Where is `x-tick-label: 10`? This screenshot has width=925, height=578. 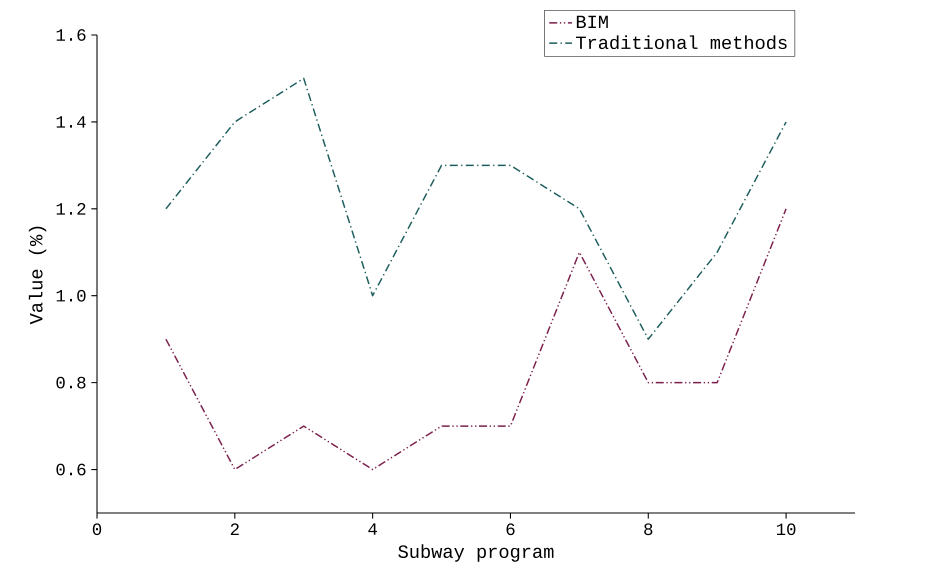 x-tick-label: 10 is located at coordinates (786, 529).